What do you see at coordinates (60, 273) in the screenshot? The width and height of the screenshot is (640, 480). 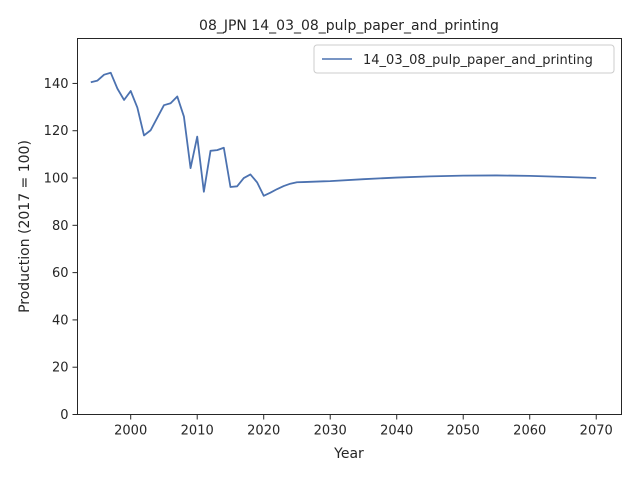 I see `y-tick-label: 60` at bounding box center [60, 273].